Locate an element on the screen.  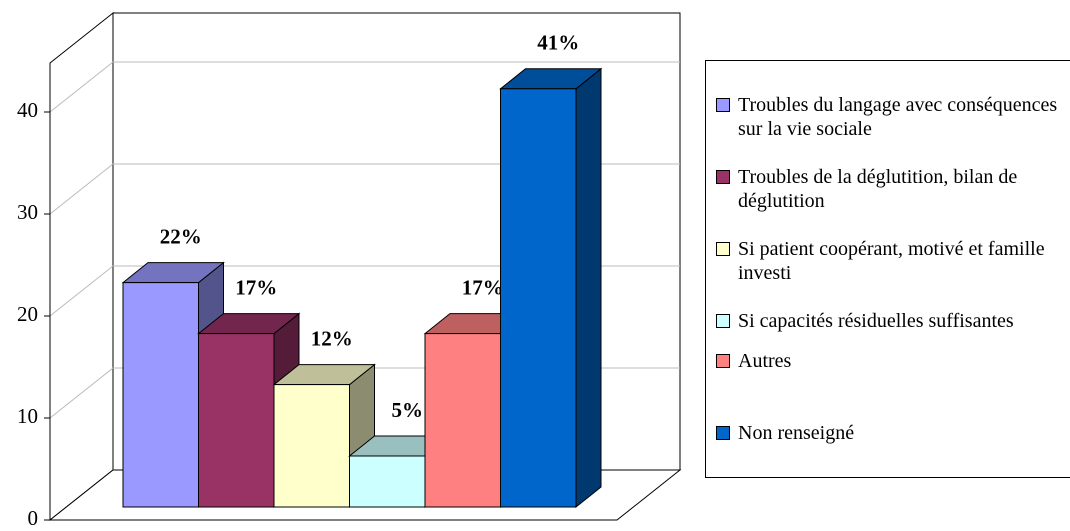
left-wall is located at coordinates (81, 266).